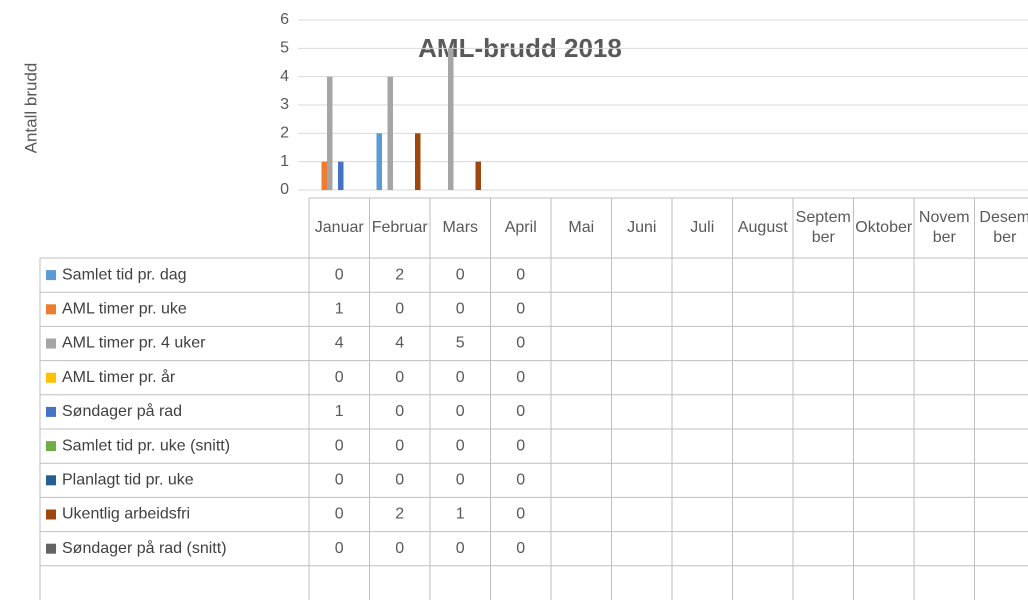 The image size is (1028, 600). What do you see at coordinates (134, 343) in the screenshot?
I see `legend-label: AML timer pr. 4 uker` at bounding box center [134, 343].